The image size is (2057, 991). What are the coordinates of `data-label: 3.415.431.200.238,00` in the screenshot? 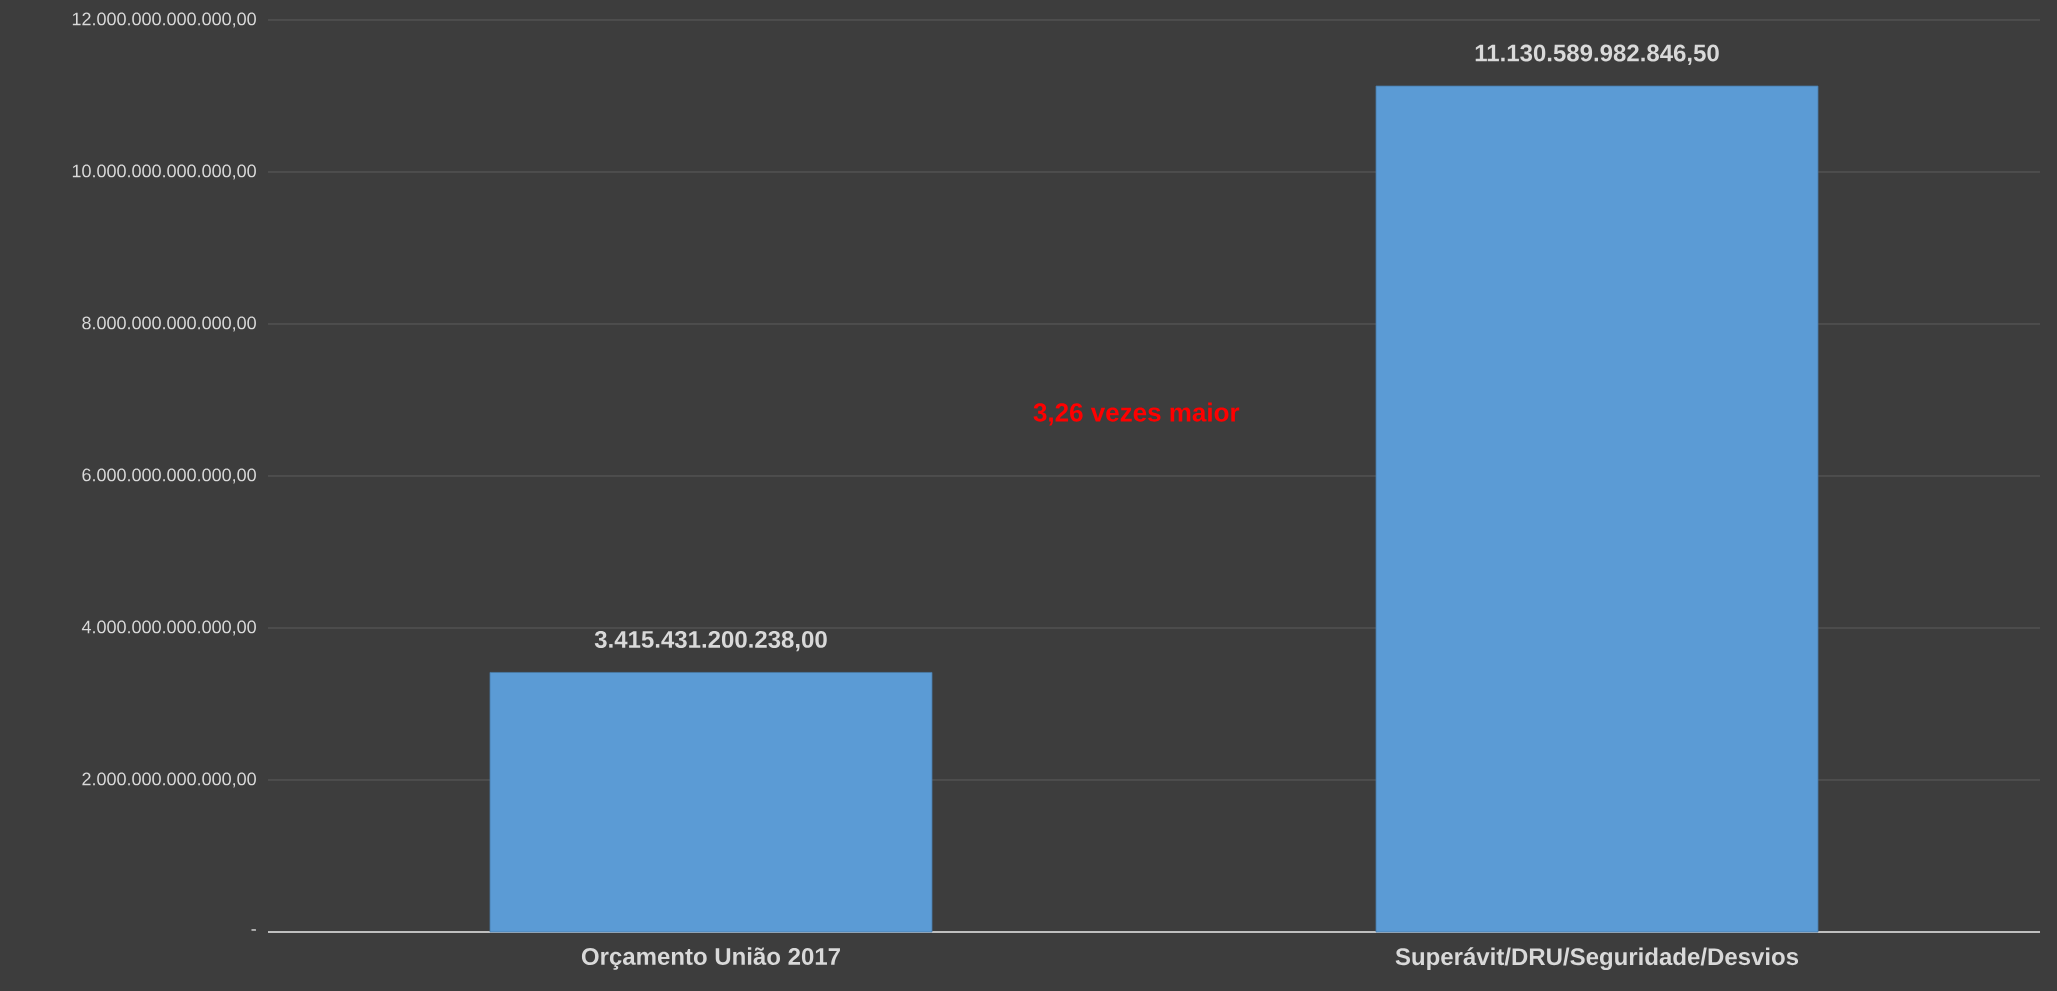 It's located at (710, 641).